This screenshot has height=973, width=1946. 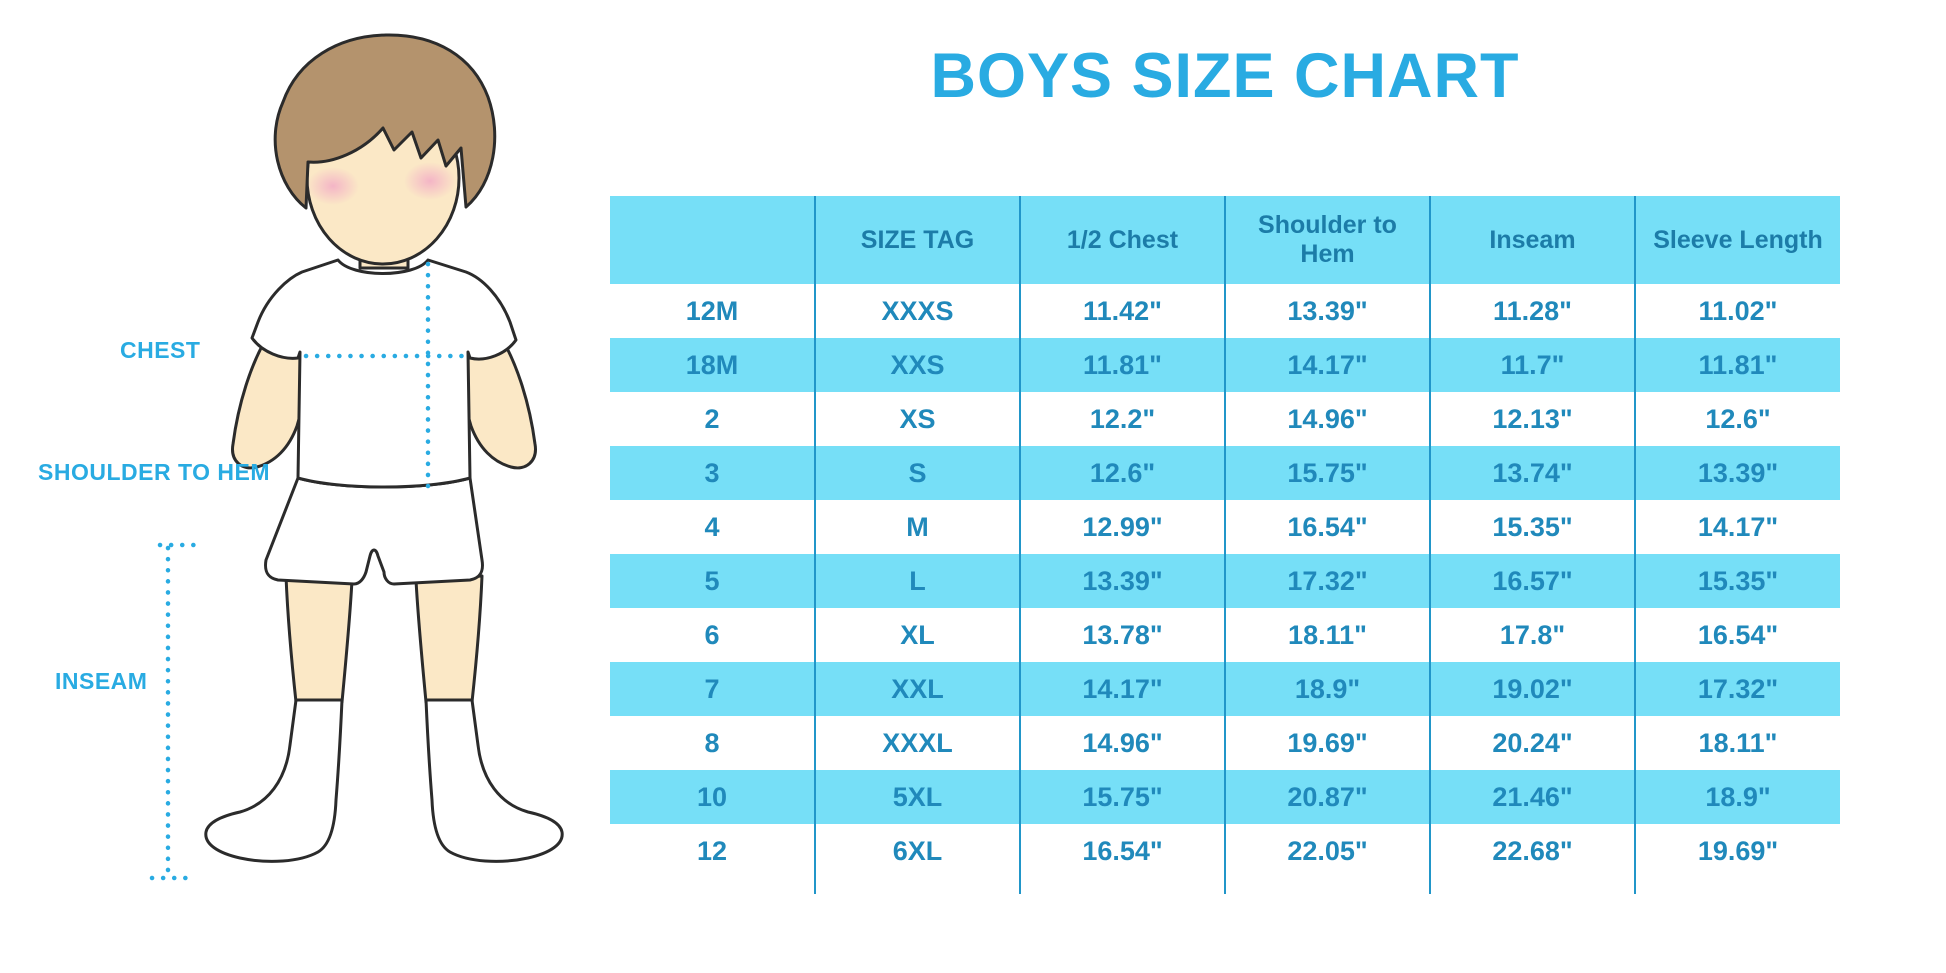 What do you see at coordinates (1532, 635) in the screenshot?
I see `table-cell: 17.8"` at bounding box center [1532, 635].